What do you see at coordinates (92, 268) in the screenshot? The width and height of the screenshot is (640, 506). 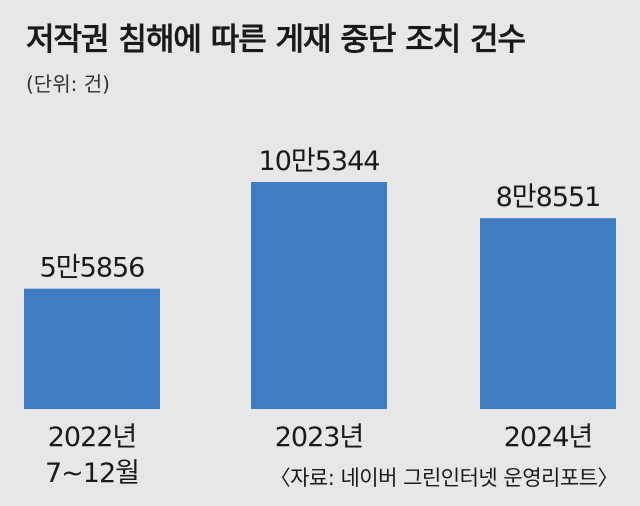 I see `value-label-0: 5만5856` at bounding box center [92, 268].